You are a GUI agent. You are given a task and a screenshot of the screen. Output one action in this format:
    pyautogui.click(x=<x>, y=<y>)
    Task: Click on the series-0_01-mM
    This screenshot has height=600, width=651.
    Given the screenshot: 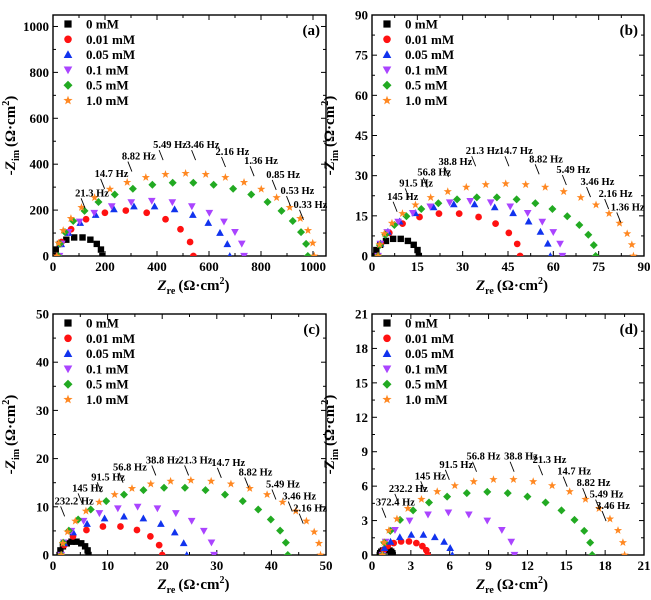 What is the action you would take?
    pyautogui.click(x=125, y=231)
    